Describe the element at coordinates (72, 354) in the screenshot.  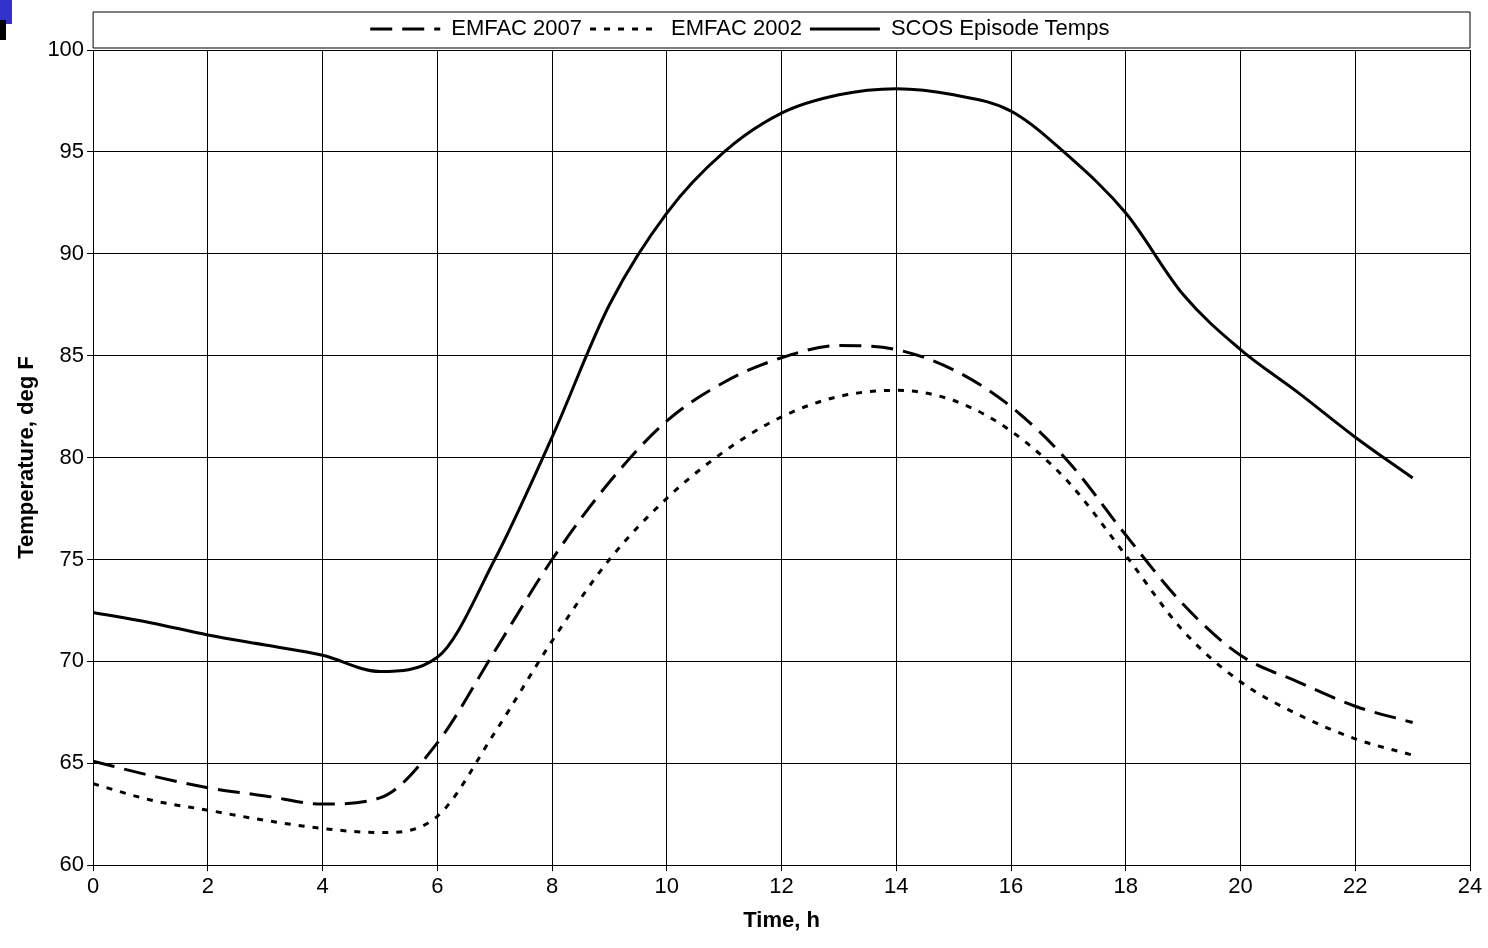
I see `y-tick-label: 85` at that location.